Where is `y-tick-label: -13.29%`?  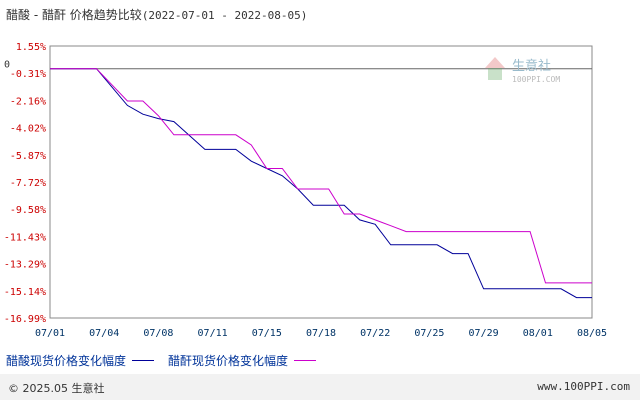
y-tick-label: -13.29% is located at coordinates (25, 265).